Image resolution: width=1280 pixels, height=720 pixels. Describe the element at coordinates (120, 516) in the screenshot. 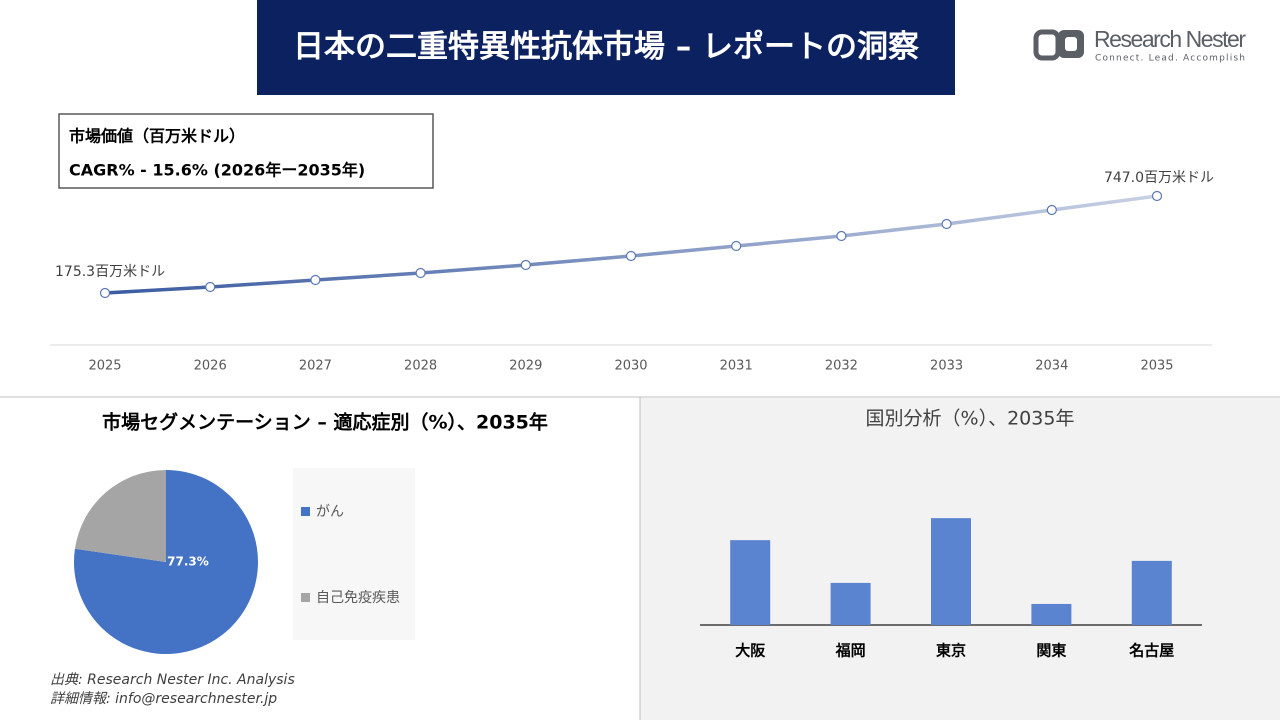

I see `pie-slice` at that location.